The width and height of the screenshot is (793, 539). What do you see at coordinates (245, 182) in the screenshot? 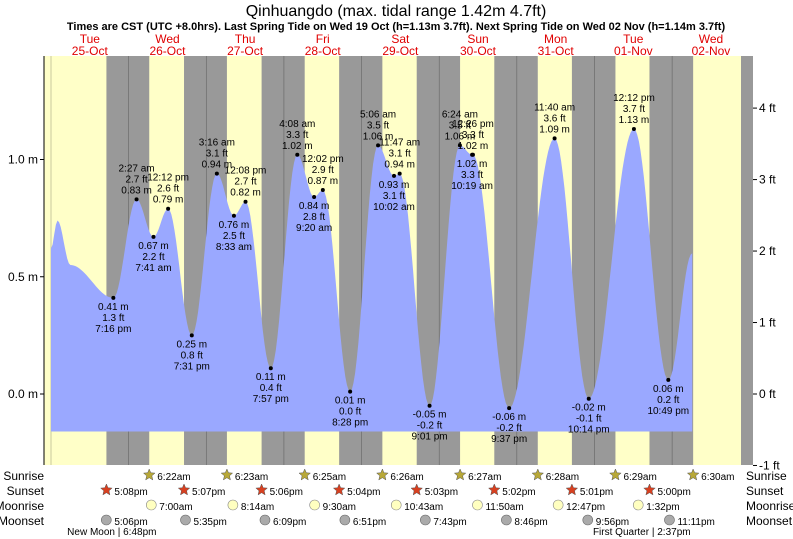
I see `tide-label-text: 2.7 ft` at bounding box center [245, 182].